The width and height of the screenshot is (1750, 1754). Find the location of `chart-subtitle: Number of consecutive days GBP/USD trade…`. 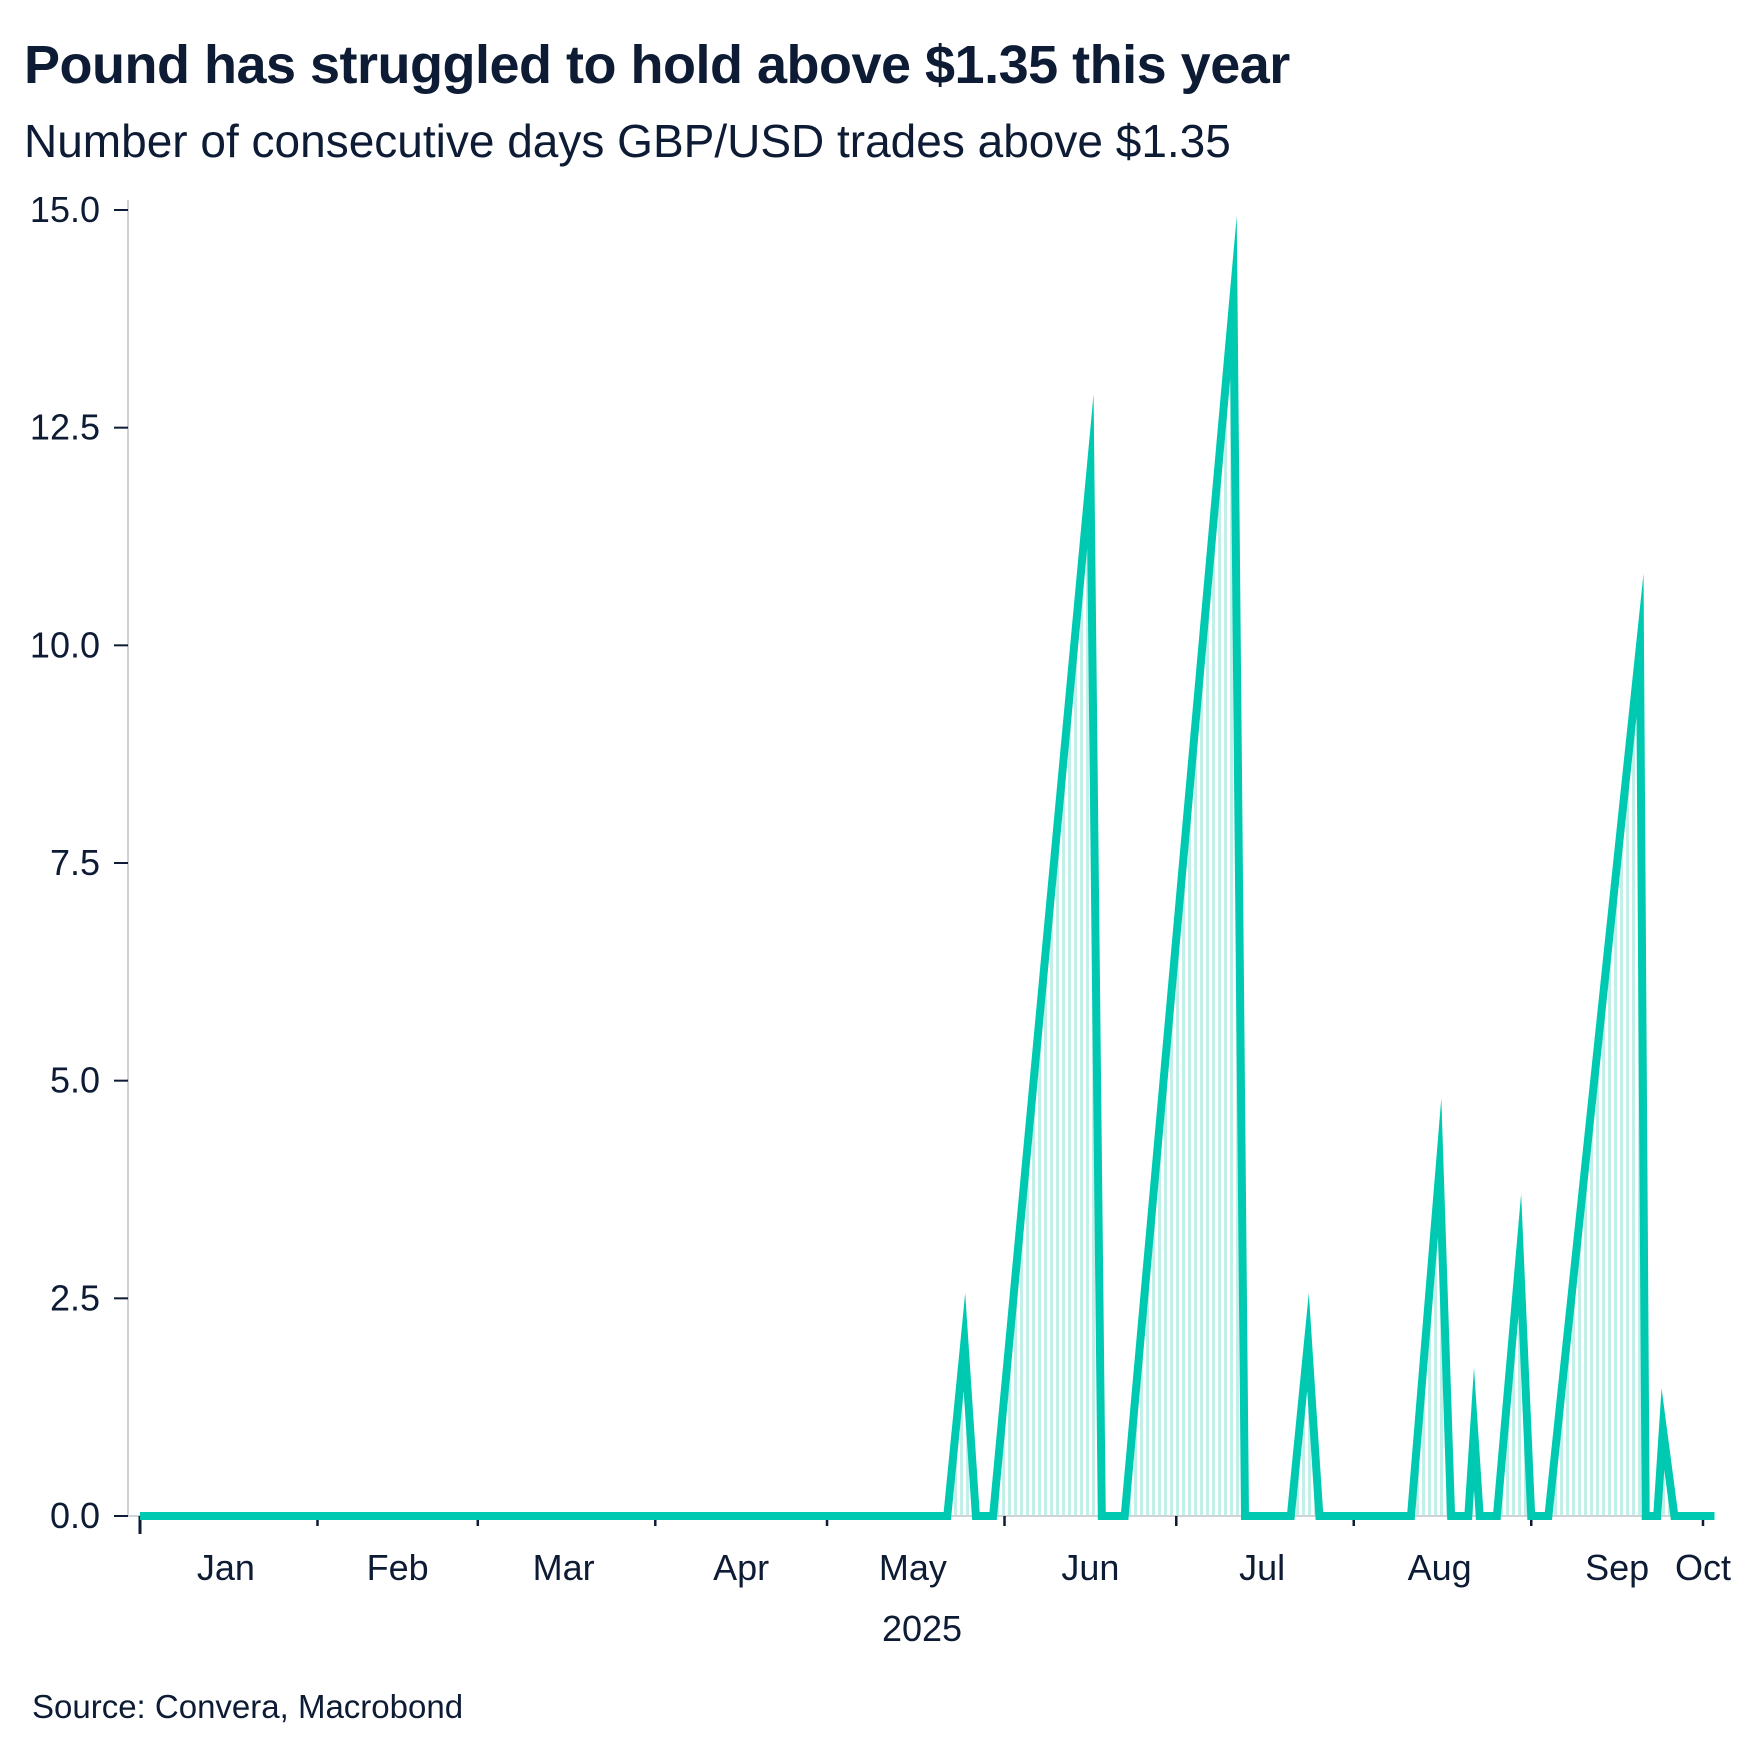

chart-subtitle: Number of consecutive days GBP/USD trade… is located at coordinates (627, 141).